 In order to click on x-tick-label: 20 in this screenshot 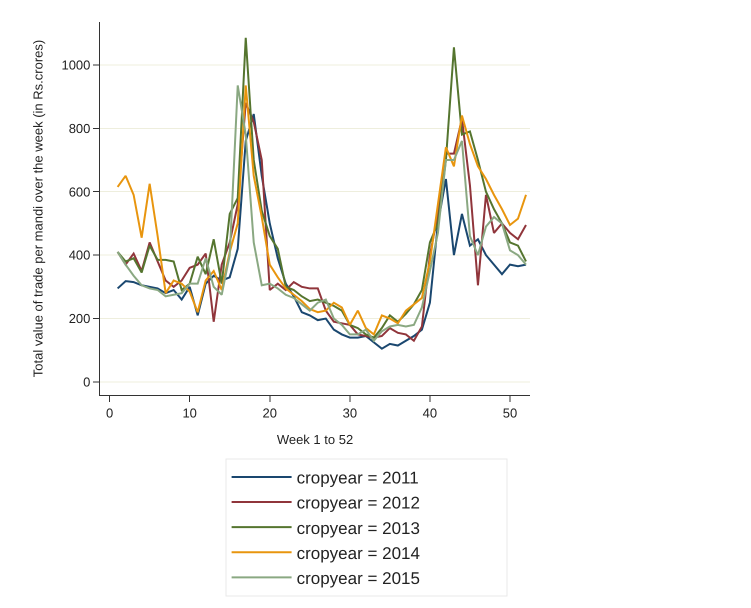, I will do `click(269, 413)`.